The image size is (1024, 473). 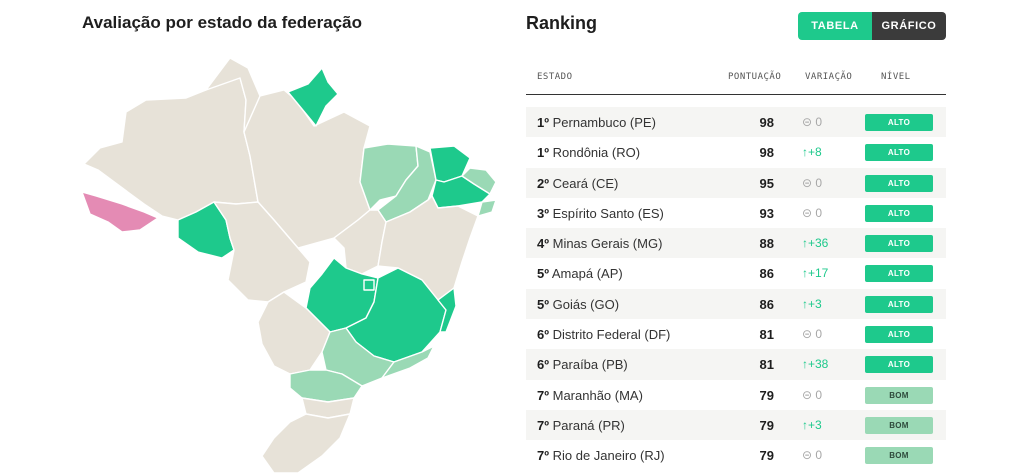 I want to click on table-row: 5º Goiás (GO) 86 ↑+3 ALTO, so click(x=736, y=304).